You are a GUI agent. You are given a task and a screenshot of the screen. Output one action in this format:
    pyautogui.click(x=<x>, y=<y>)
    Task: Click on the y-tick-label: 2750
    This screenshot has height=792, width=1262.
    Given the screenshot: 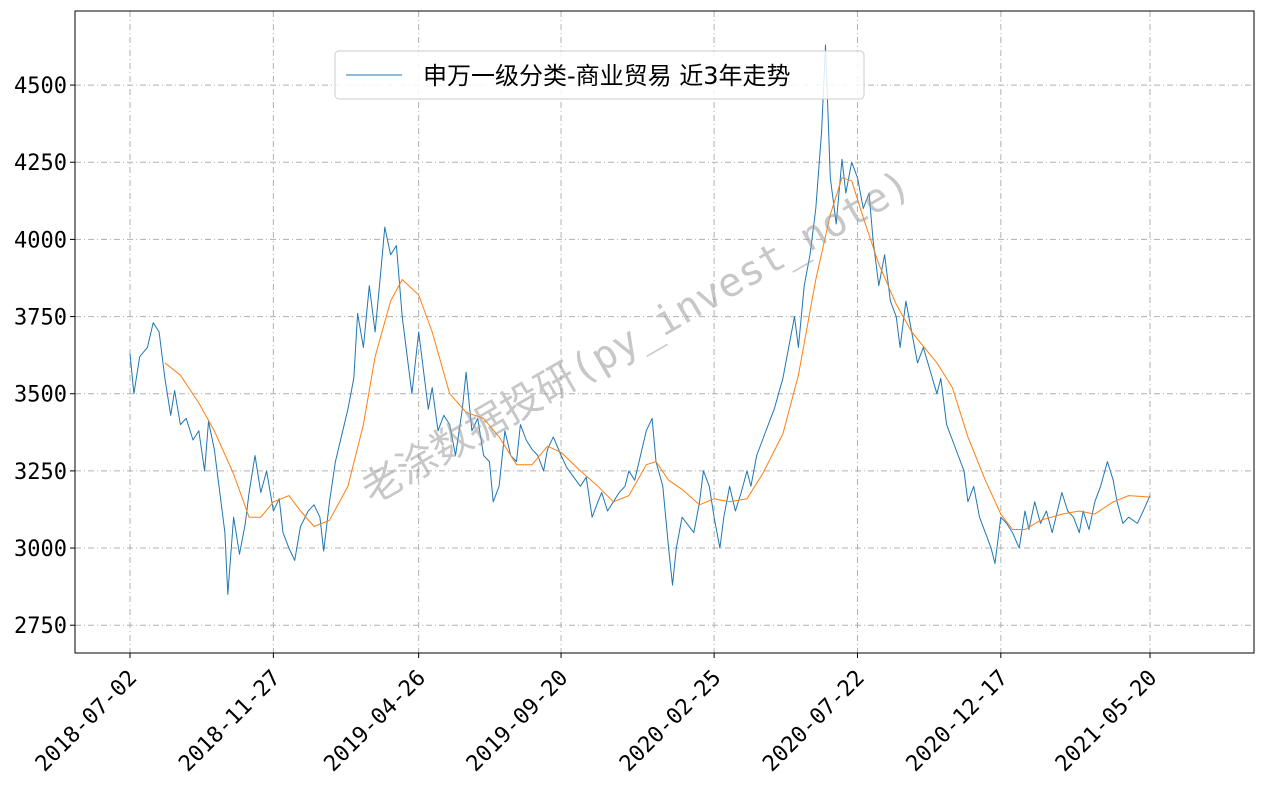 What is the action you would take?
    pyautogui.click(x=40, y=626)
    